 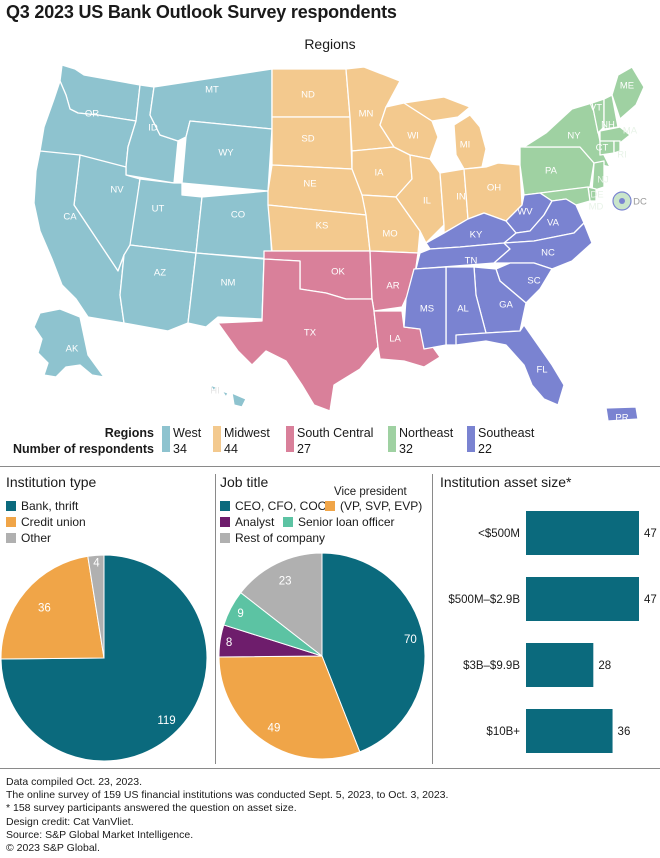 What do you see at coordinates (228, 283) in the screenshot?
I see `state-label-nm: NM` at bounding box center [228, 283].